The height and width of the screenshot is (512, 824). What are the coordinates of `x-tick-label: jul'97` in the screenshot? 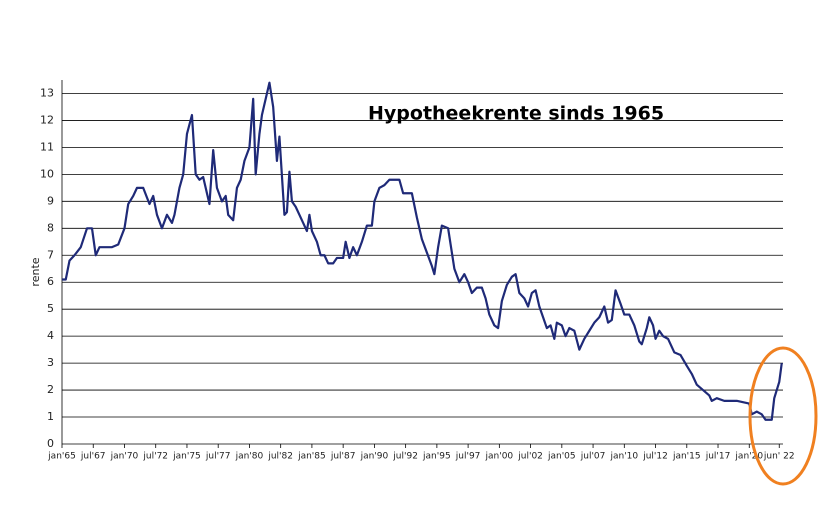 It's located at (468, 457).